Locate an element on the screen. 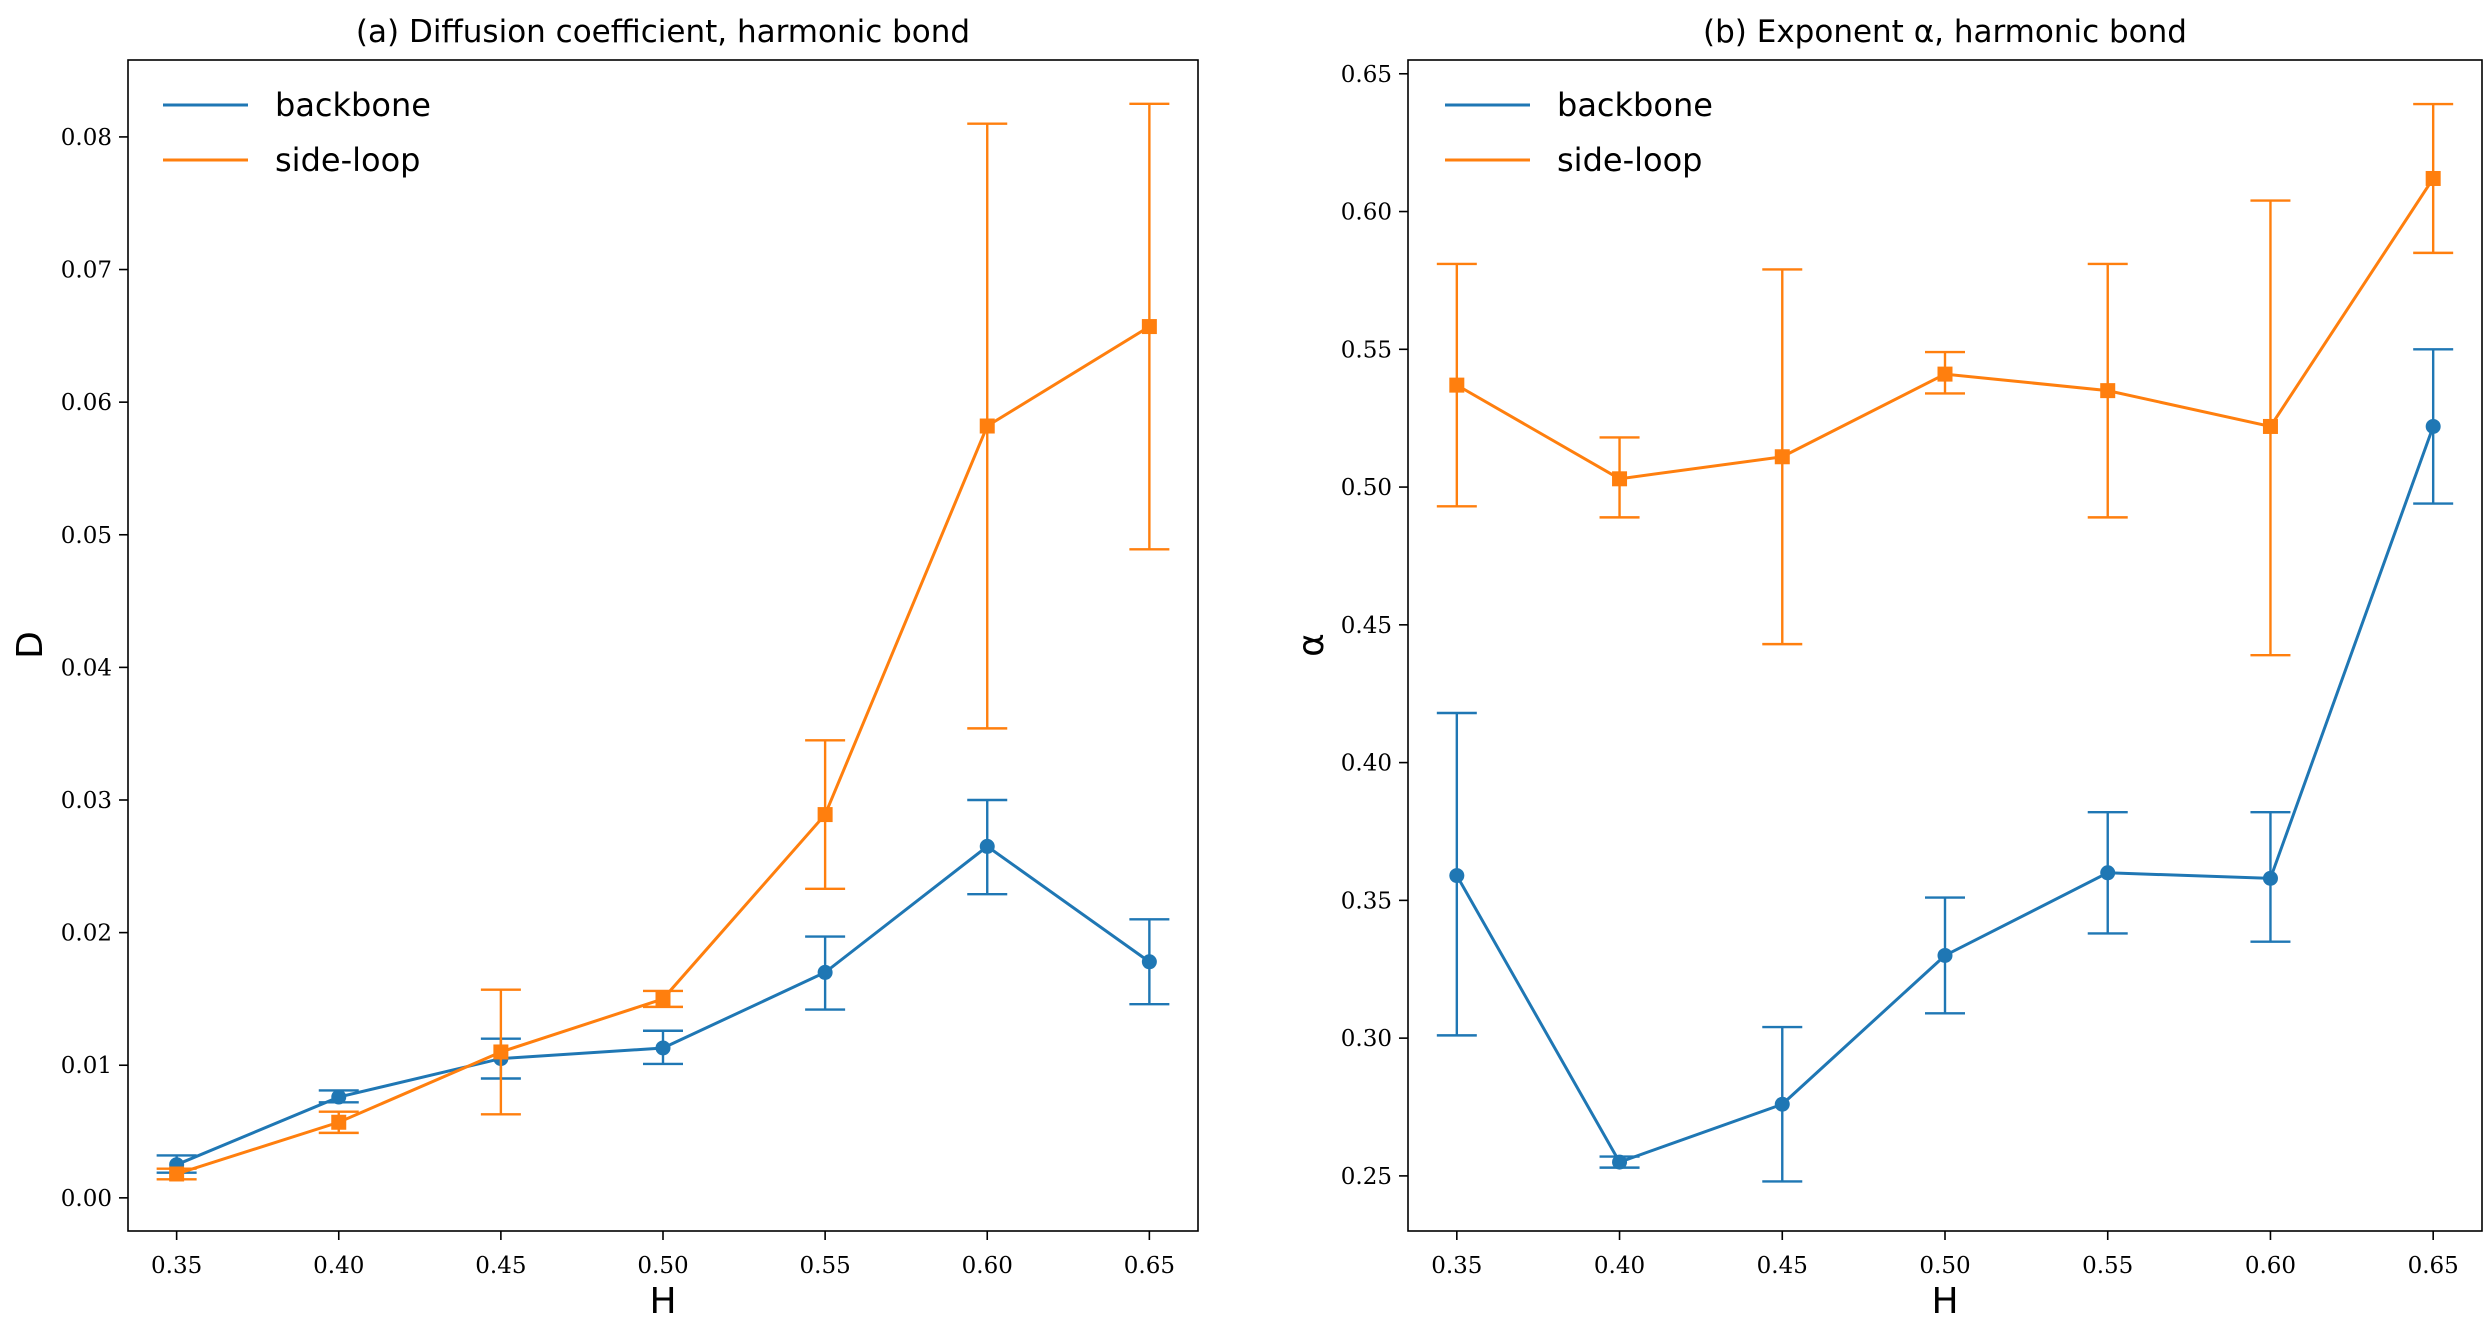  y-tick-label: 0.00 is located at coordinates (86, 1199).